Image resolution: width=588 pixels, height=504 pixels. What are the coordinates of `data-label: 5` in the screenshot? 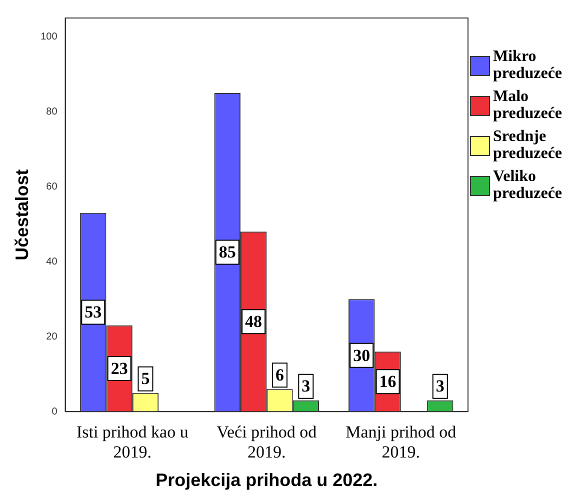 It's located at (145, 378).